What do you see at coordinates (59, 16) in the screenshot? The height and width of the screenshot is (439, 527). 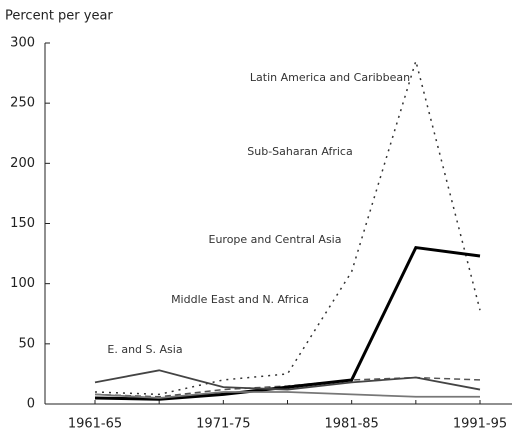 I see `y-axis-label: Percent per year` at bounding box center [59, 16].